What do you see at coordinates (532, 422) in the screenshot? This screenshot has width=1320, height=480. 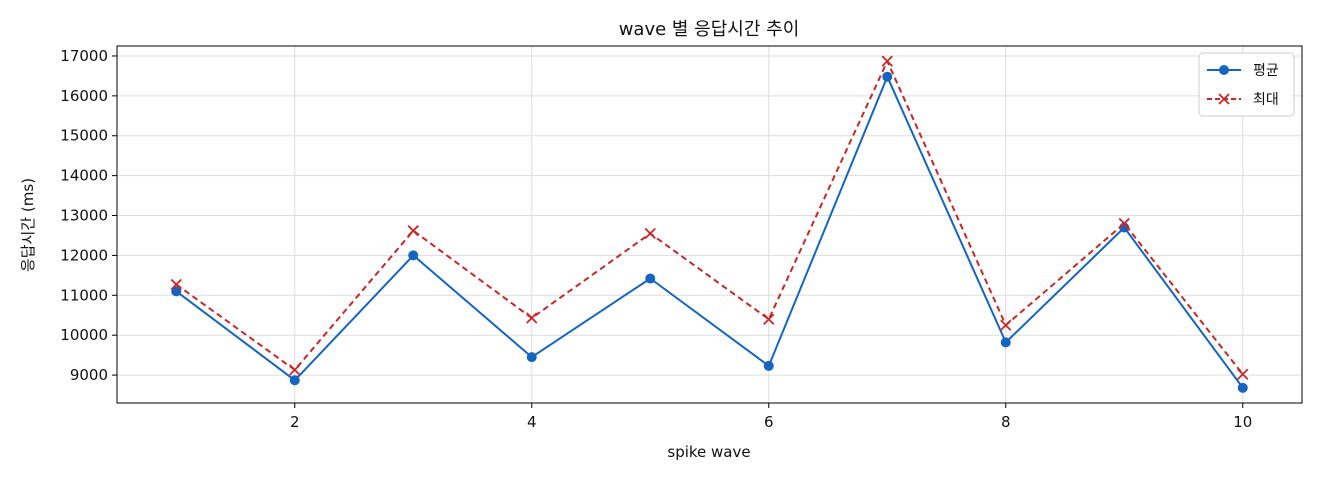 I see `x-tick-label: 4` at bounding box center [532, 422].